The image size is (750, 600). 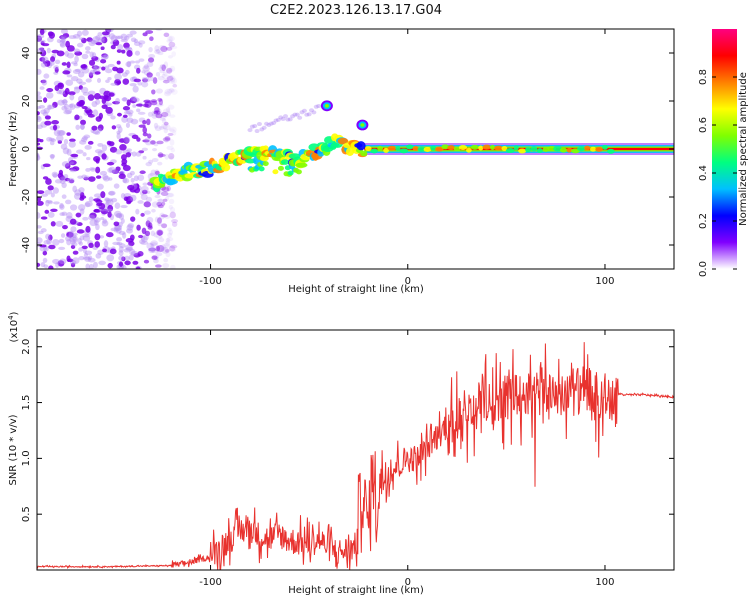 I want to click on ridge-blob, so click(x=261, y=169).